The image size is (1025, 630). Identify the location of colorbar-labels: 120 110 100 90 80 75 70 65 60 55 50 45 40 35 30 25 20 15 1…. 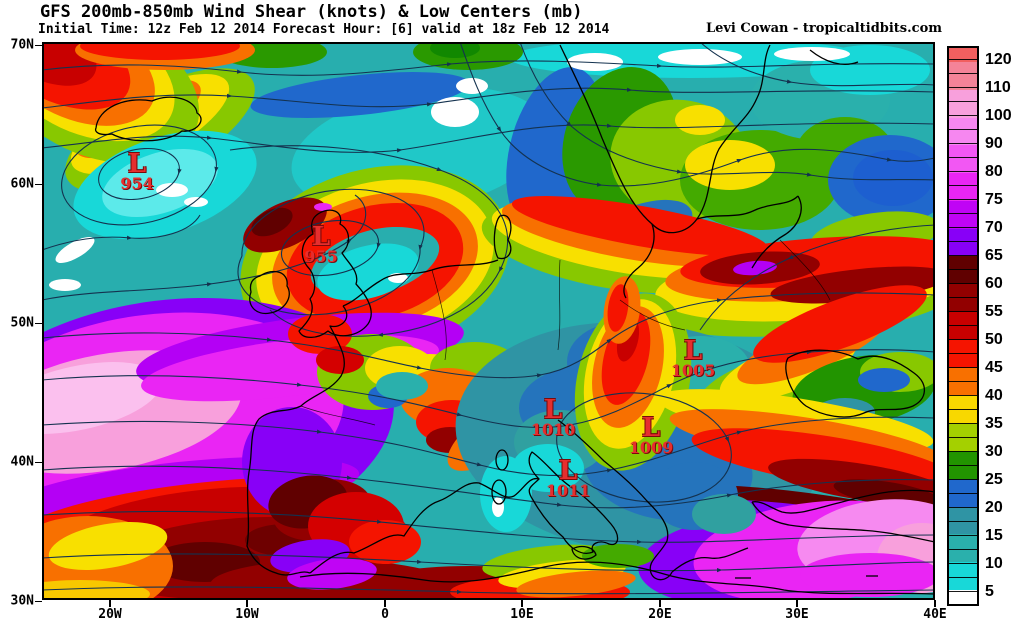
(1005, 326).